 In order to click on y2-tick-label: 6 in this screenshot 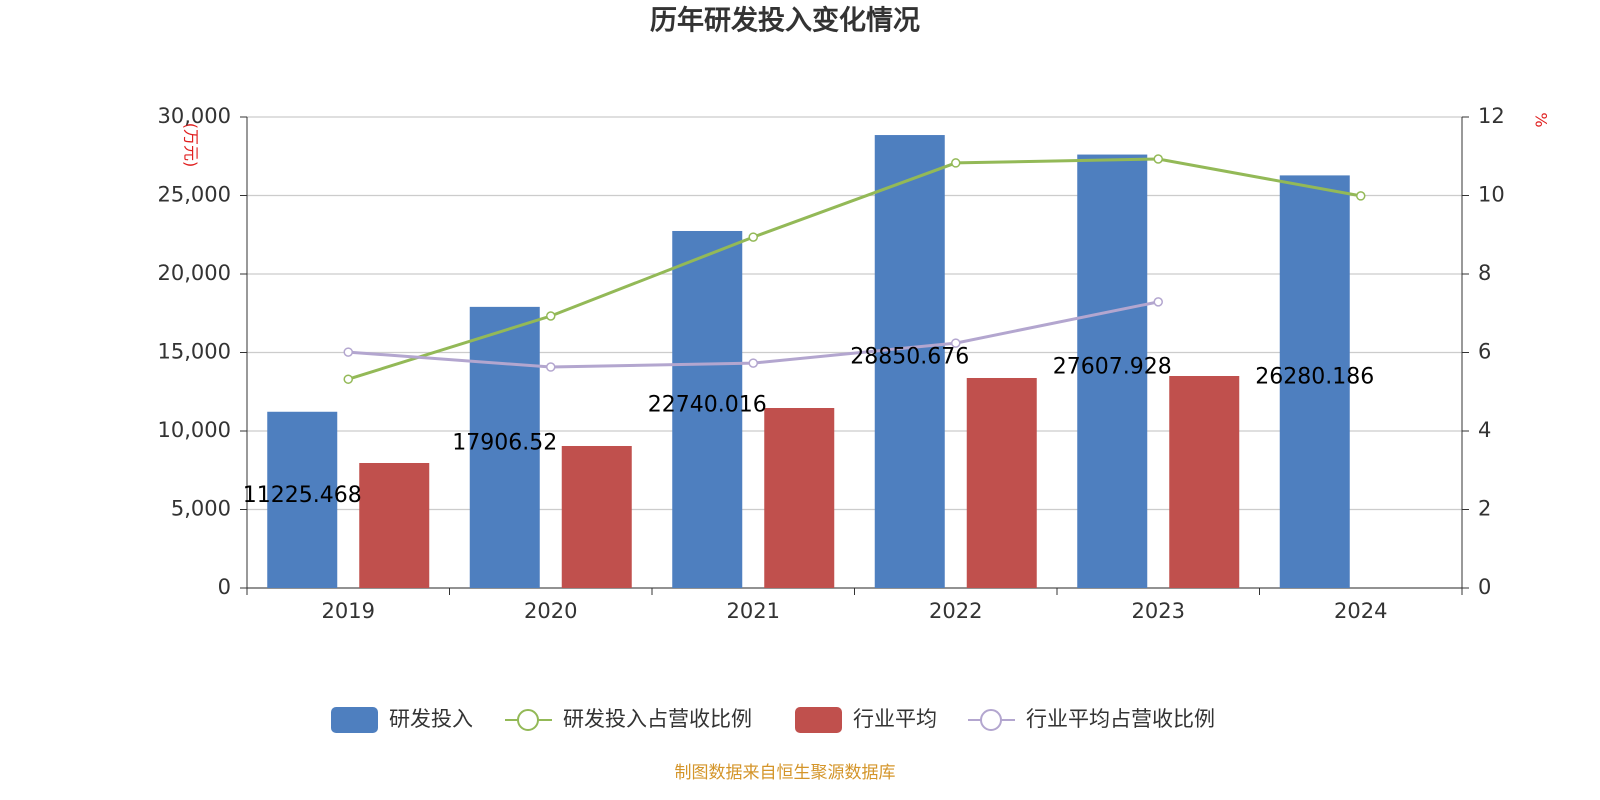, I will do `click(1484, 352)`.